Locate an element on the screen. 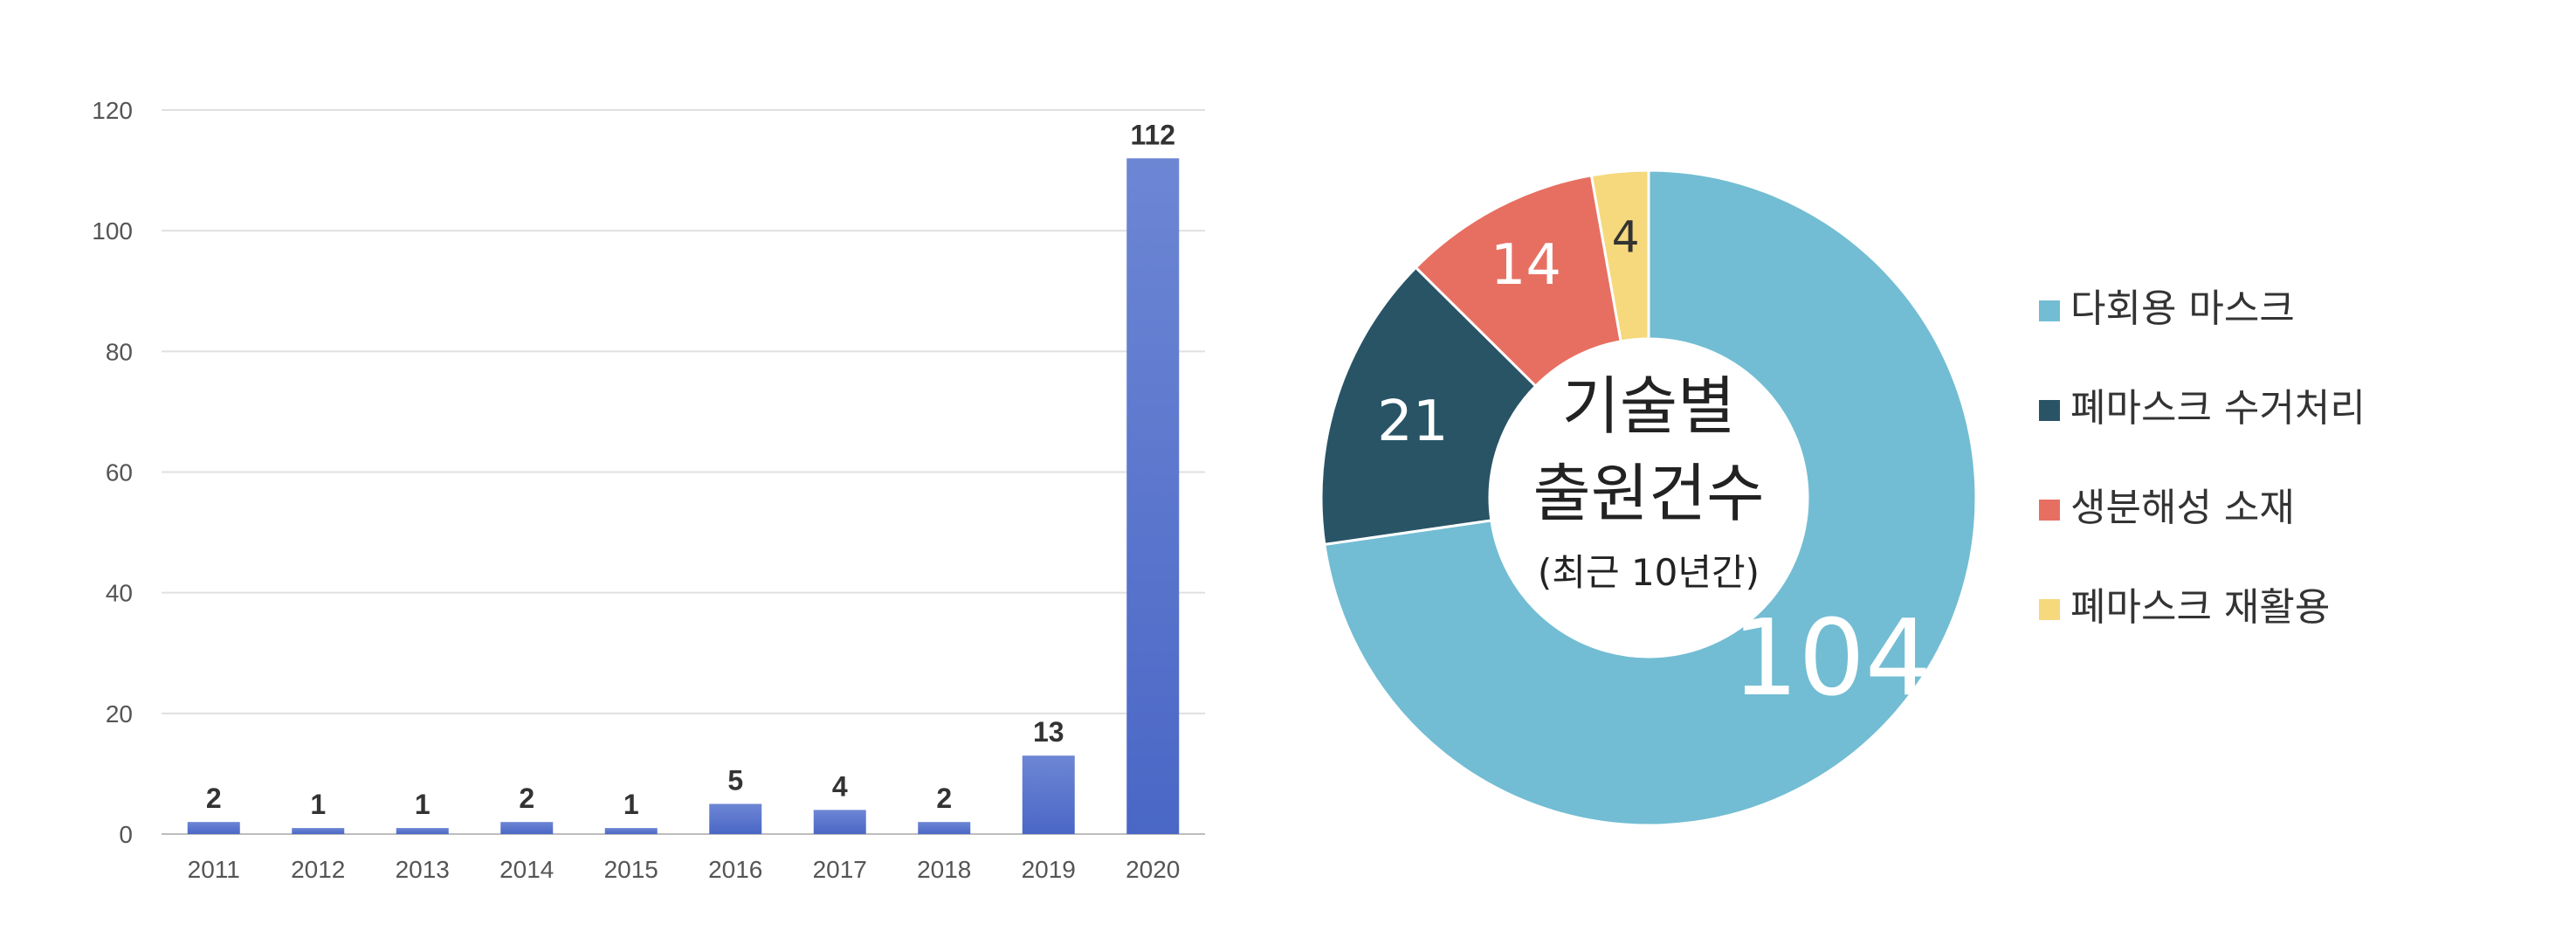 Image resolution: width=2576 pixels, height=938 pixels. x-tick-label: 2016 is located at coordinates (735, 869).